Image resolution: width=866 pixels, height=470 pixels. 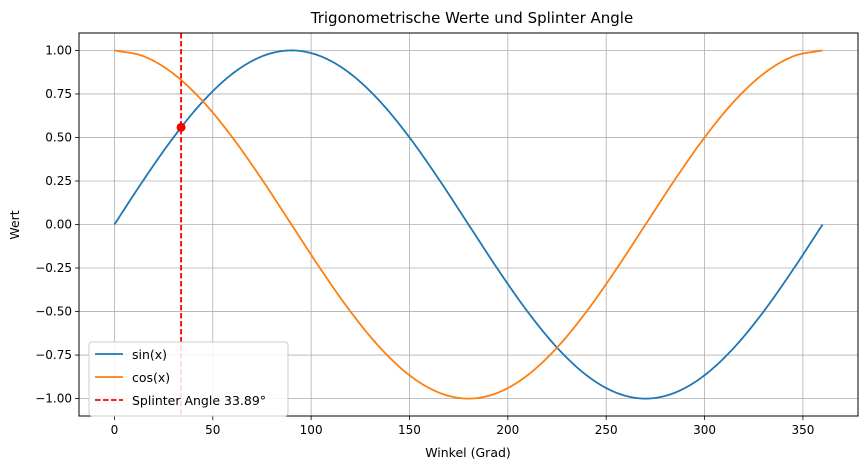 I want to click on y-tick-label: 1.00, so click(x=58, y=50).